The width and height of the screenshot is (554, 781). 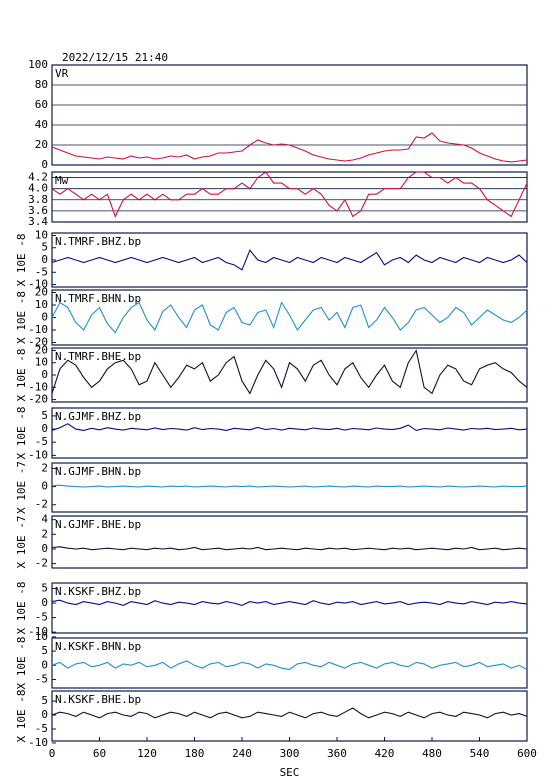 What do you see at coordinates (98, 241) in the screenshot?
I see `panel-label: N.TMRF.BHZ.bp` at bounding box center [98, 241].